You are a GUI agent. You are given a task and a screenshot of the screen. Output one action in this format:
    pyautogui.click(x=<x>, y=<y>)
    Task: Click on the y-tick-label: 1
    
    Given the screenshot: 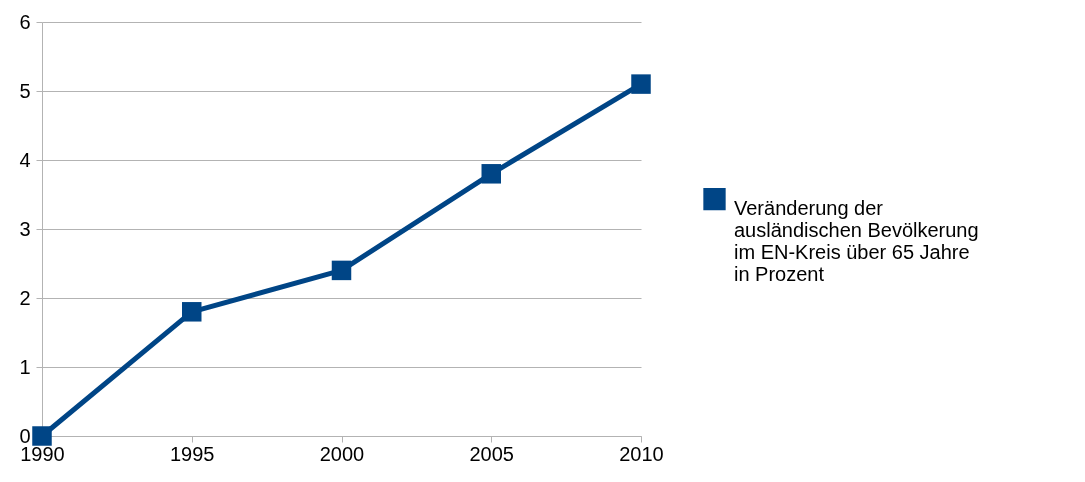 What is the action you would take?
    pyautogui.click(x=25, y=366)
    